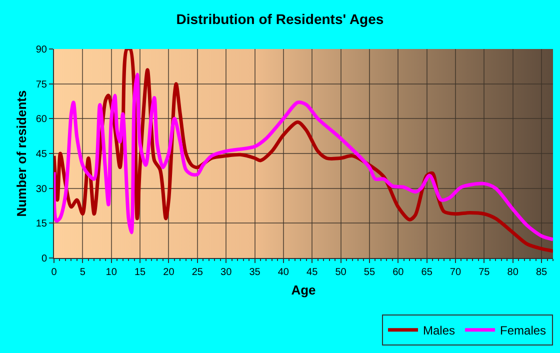  I want to click on x-tick-label: 50, so click(341, 272).